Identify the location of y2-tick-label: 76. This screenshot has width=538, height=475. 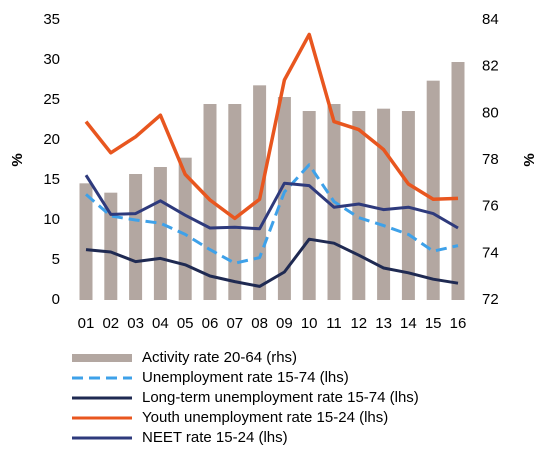
(490, 206).